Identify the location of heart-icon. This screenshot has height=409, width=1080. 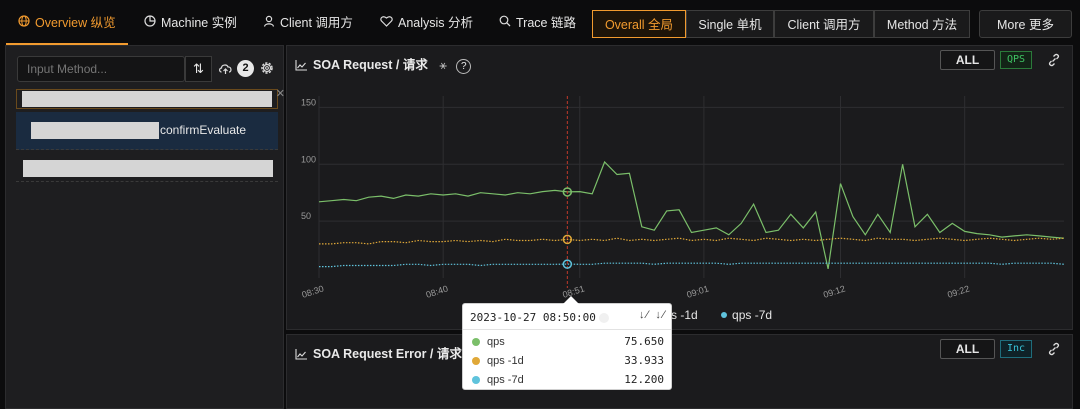
(386, 23).